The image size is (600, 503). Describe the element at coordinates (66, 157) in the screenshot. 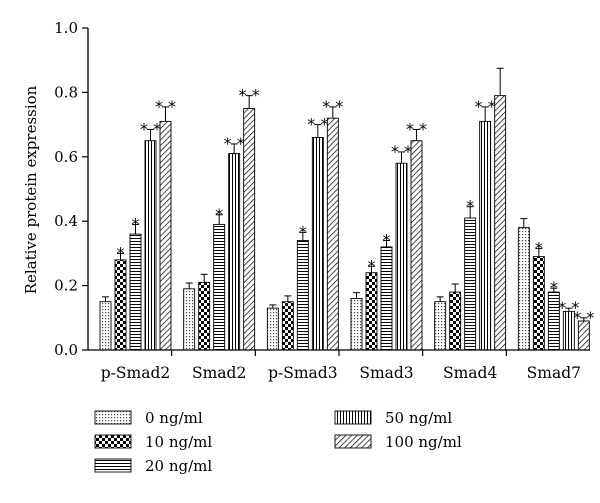

I see `y-tick-label: 0.6` at that location.